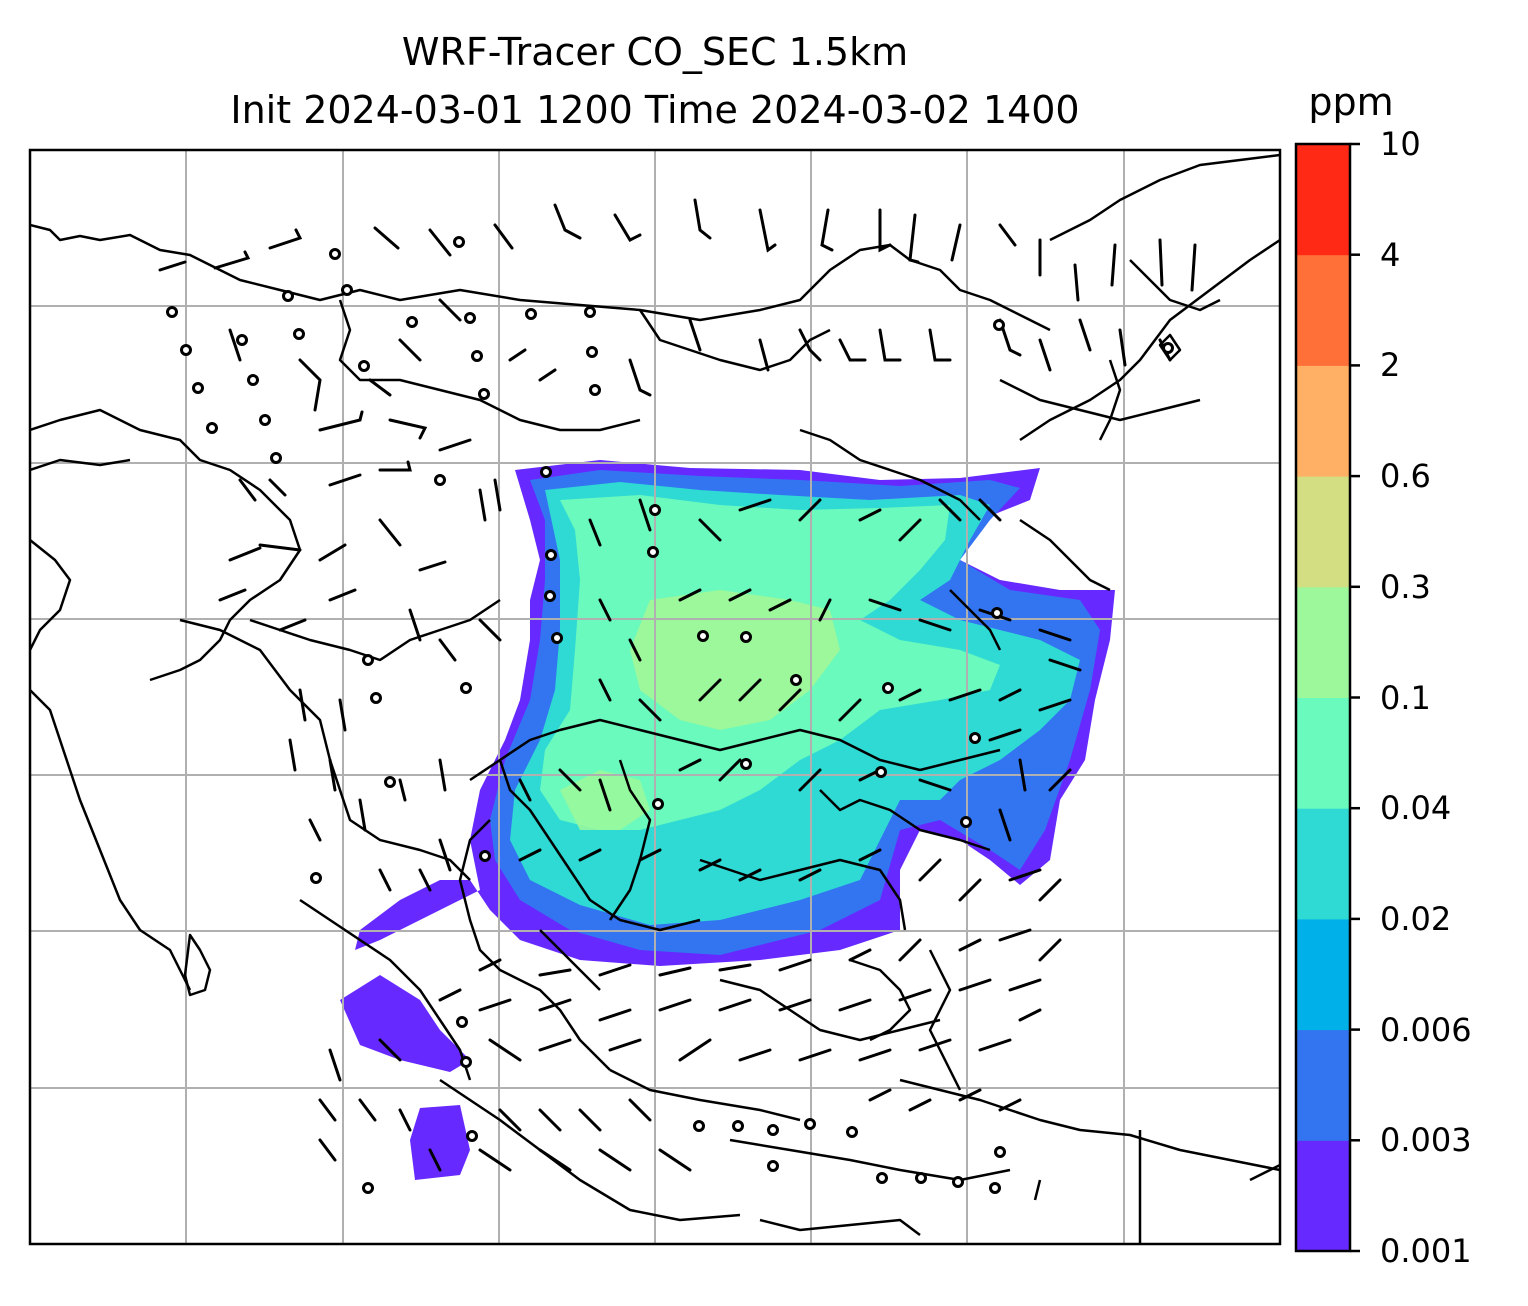  I want to click on colorbar-tick-label: 0.04, so click(1416, 808).